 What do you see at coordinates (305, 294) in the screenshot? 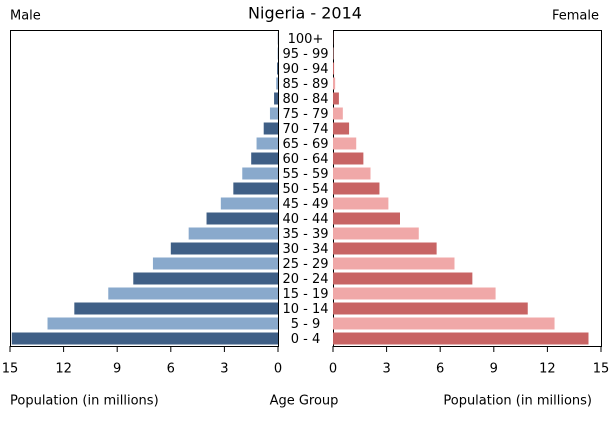
I see `age-group-label: 15 - 19` at bounding box center [305, 294].